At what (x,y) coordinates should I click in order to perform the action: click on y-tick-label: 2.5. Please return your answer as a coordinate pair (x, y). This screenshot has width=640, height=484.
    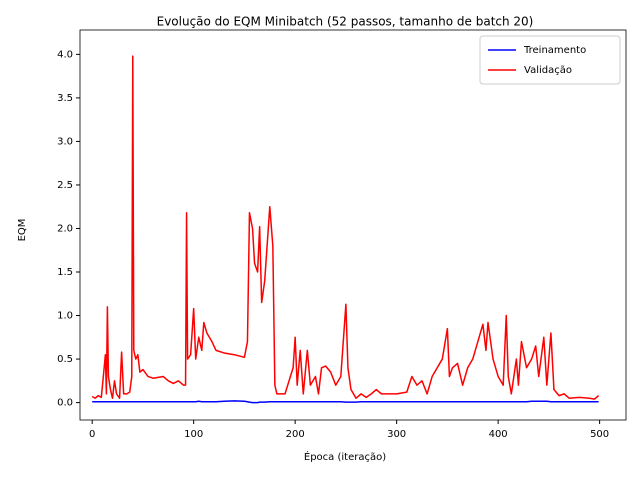
    Looking at the image, I should click on (65, 185).